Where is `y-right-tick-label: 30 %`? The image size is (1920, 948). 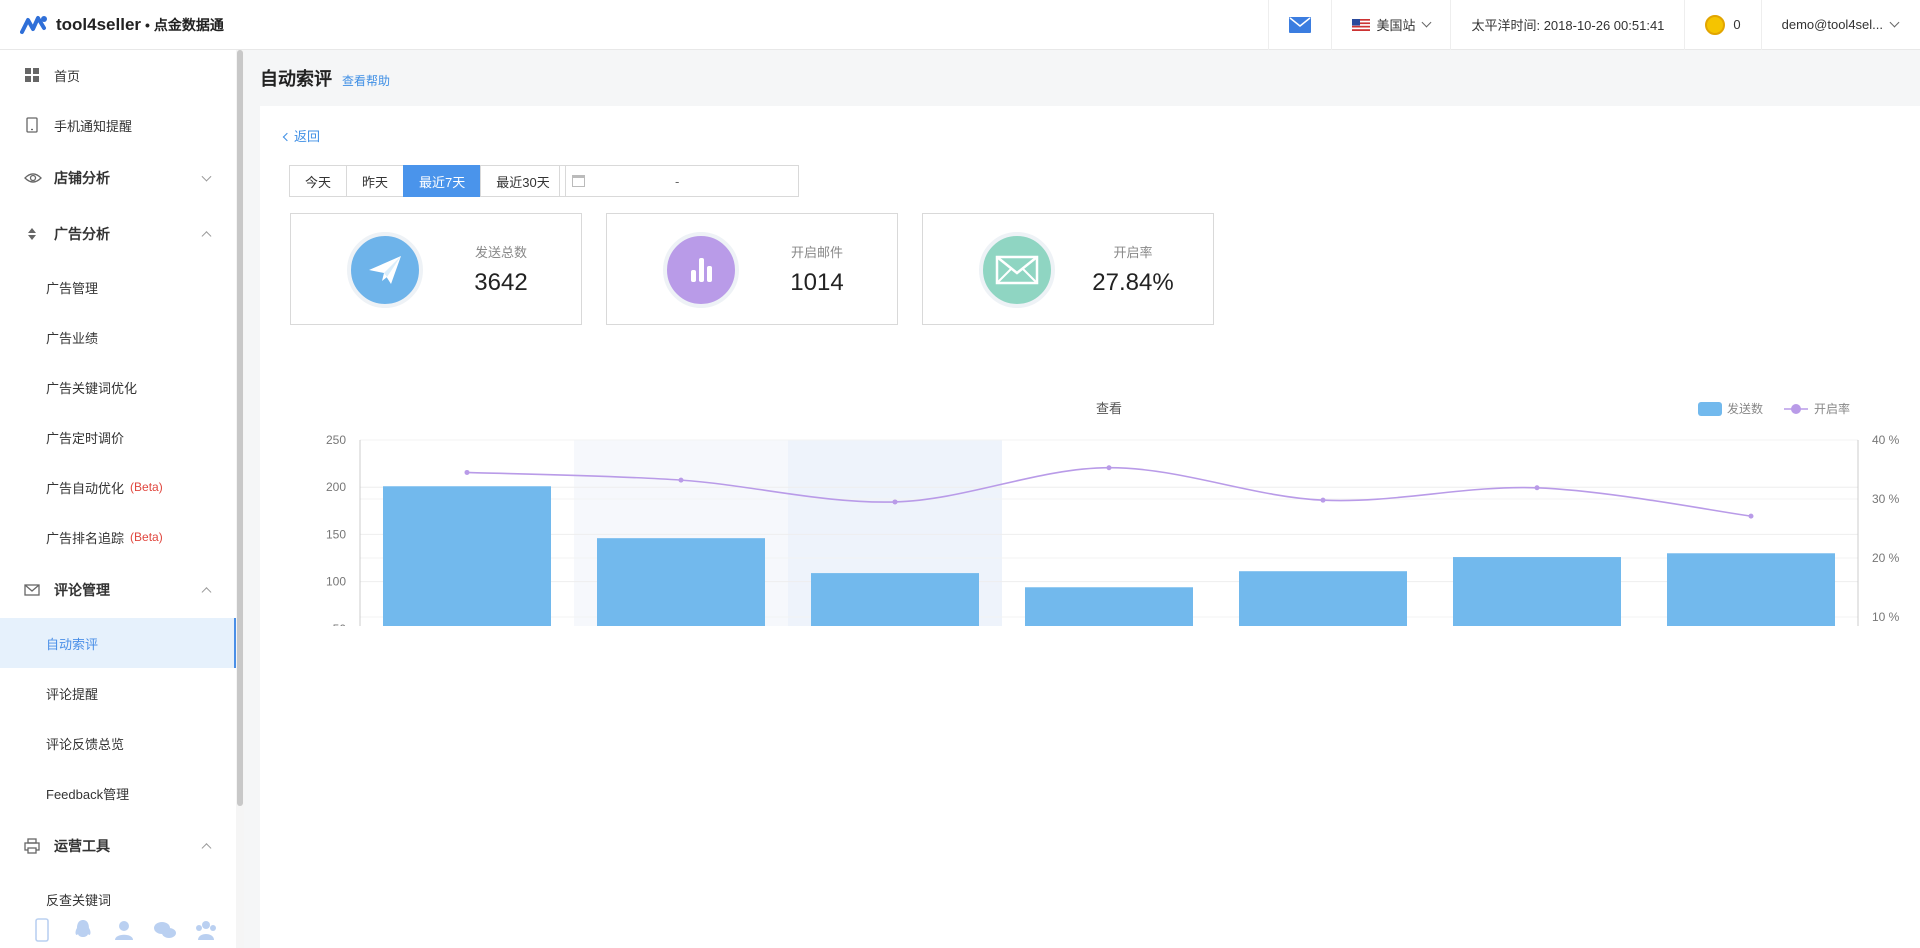 y-right-tick-label: 30 % is located at coordinates (1886, 499).